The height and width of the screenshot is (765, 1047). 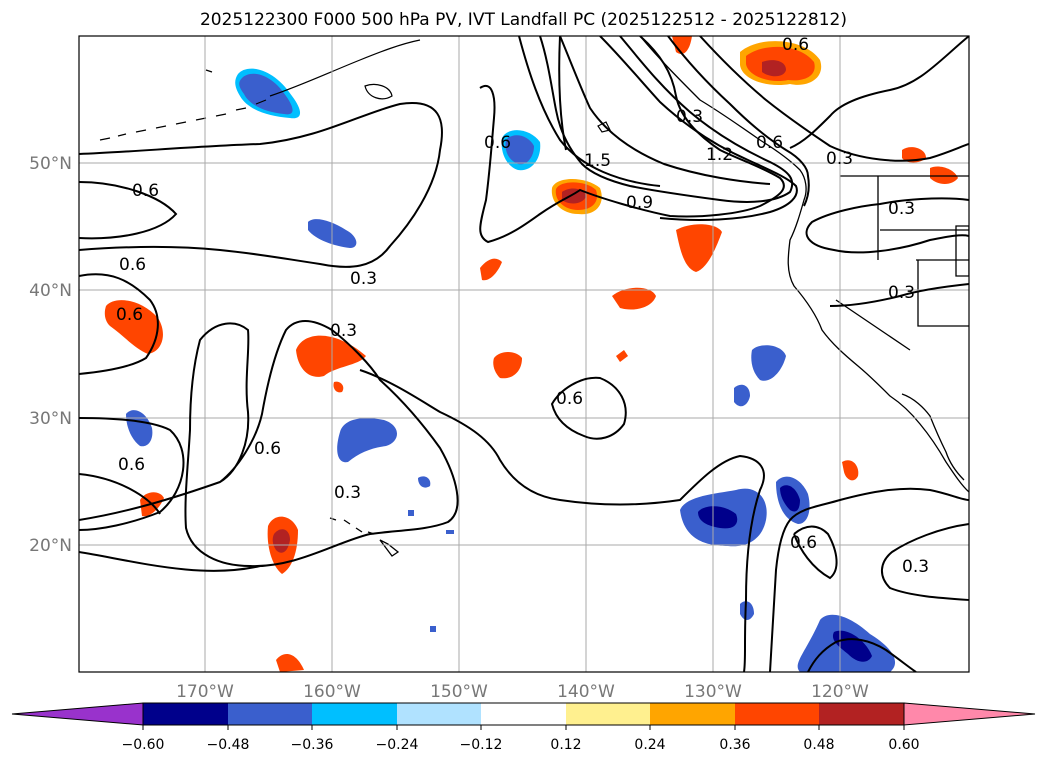 What do you see at coordinates (50, 164) in the screenshot?
I see `lat-label-50n: 50°N` at bounding box center [50, 164].